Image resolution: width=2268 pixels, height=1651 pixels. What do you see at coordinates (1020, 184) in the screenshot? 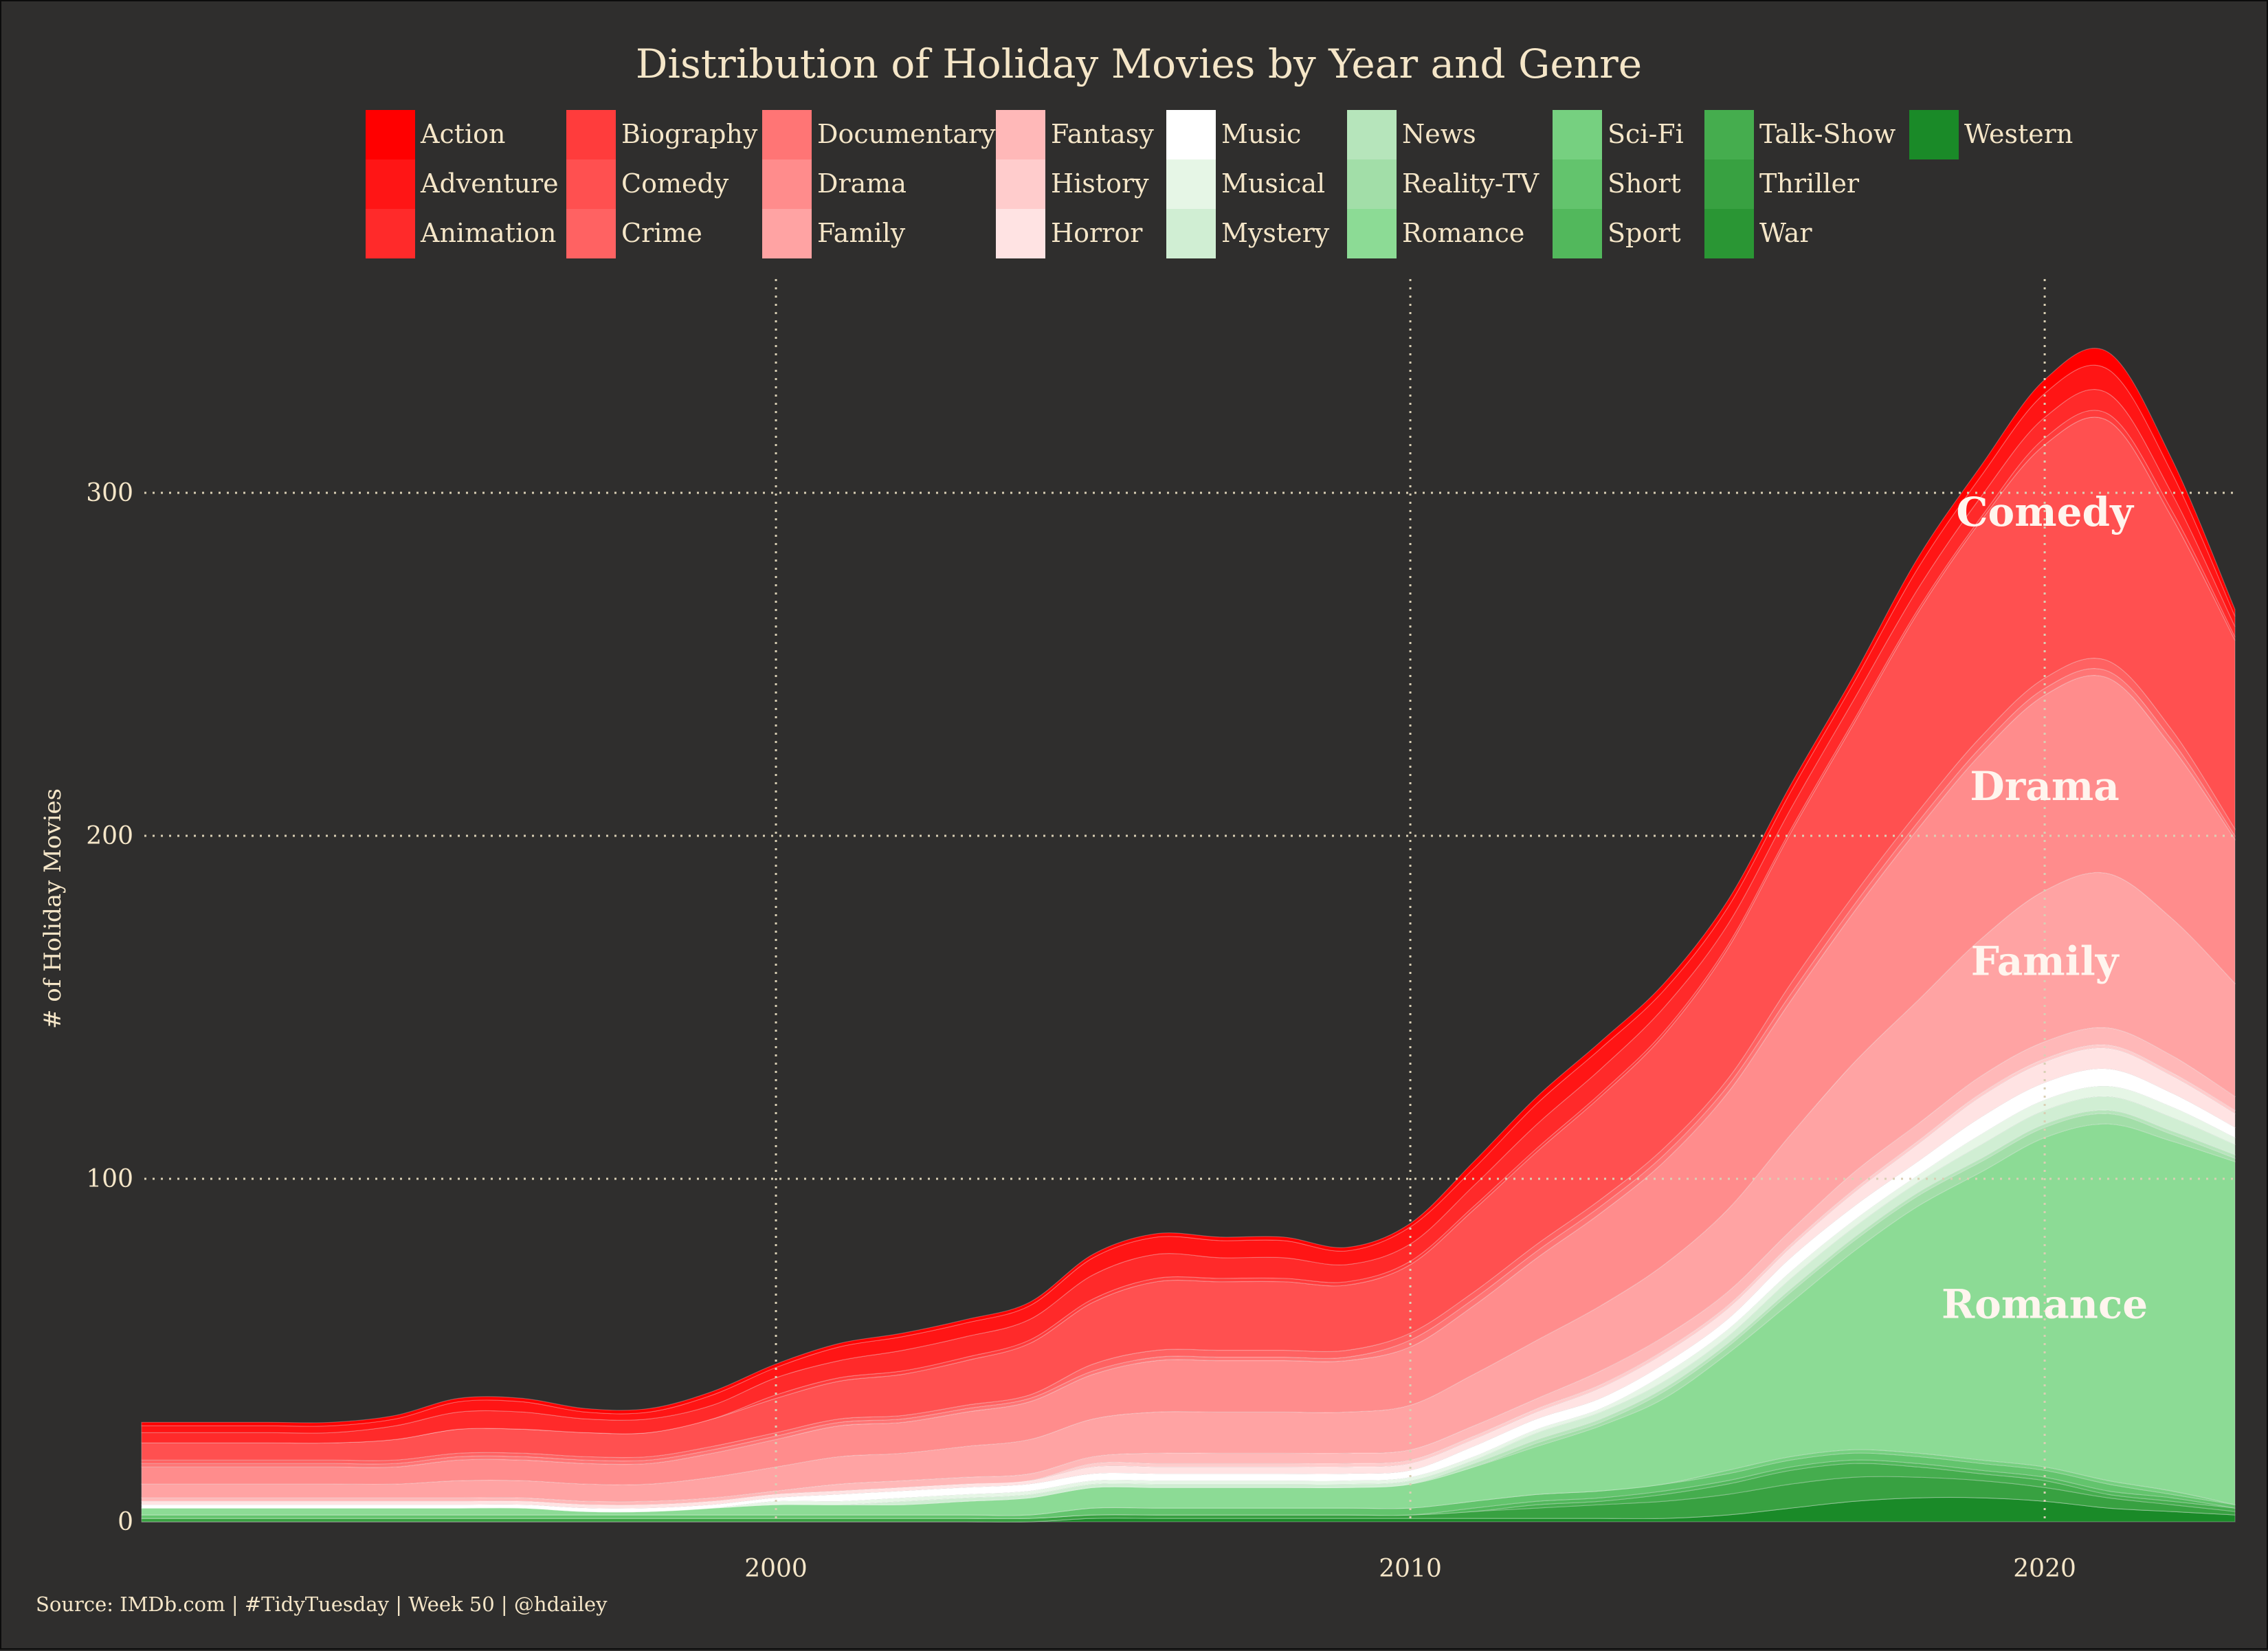
I see `legend-key-history` at bounding box center [1020, 184].